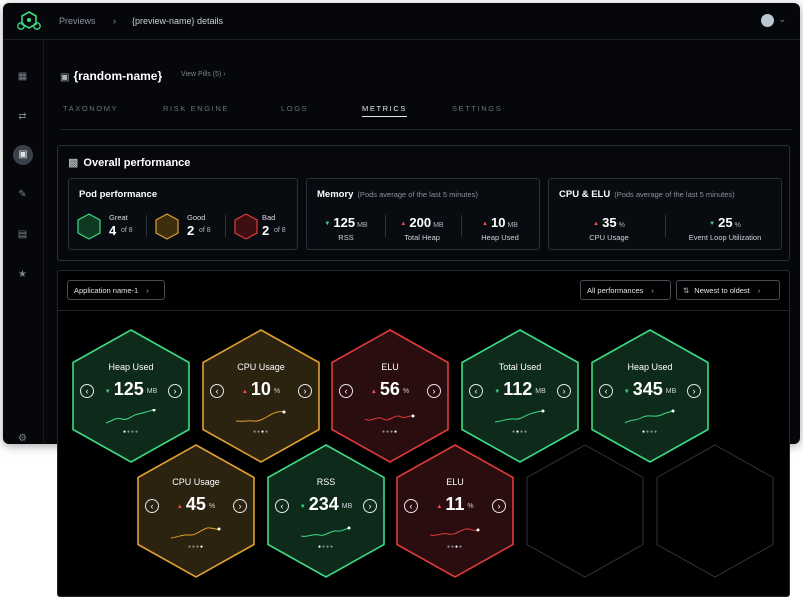 The height and width of the screenshot is (597, 803). What do you see at coordinates (22, 438) in the screenshot?
I see `settings-icon: ⚙` at bounding box center [22, 438].